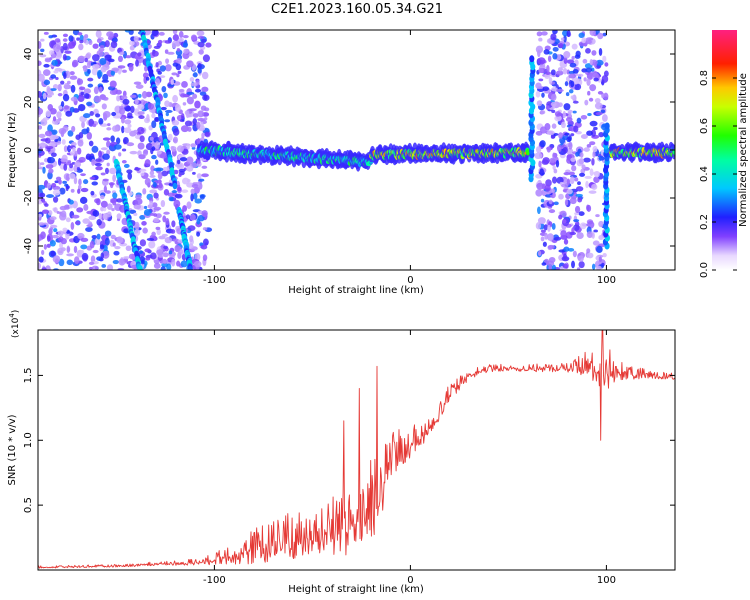 This screenshot has height=600, width=750. Describe the element at coordinates (607, 126) in the screenshot. I see `spectrogram-spike-cell` at that location.